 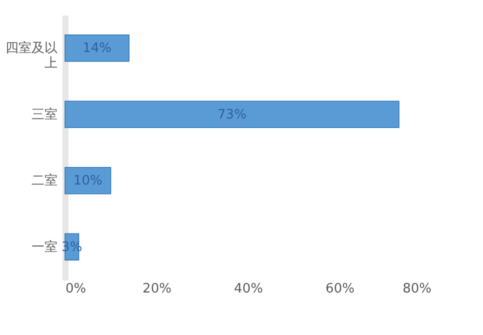 I want to click on x-tick-label: 40%, so click(x=248, y=289).